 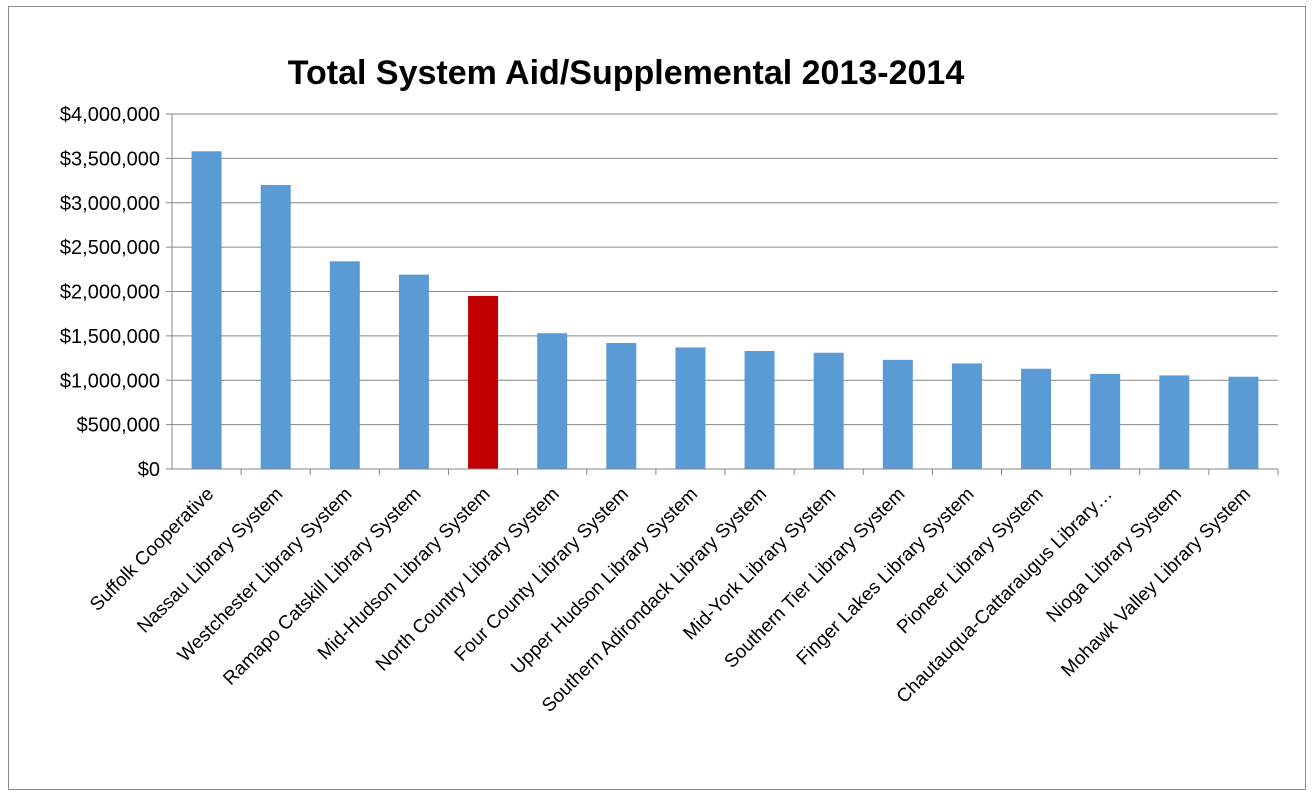 What do you see at coordinates (149, 470) in the screenshot?
I see `y-tick-label: $0` at bounding box center [149, 470].